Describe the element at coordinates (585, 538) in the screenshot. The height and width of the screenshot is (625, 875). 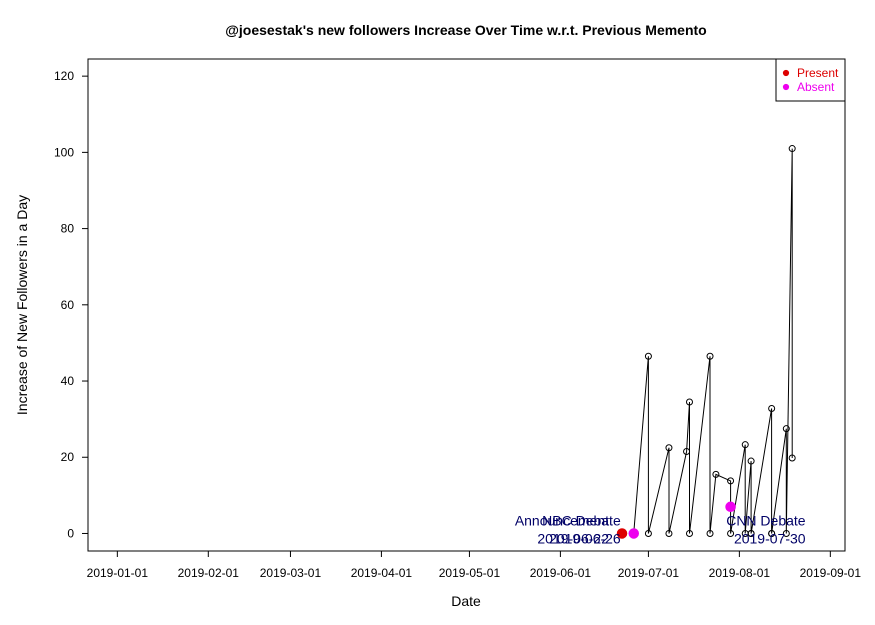
I see `annotation-date: 2019-06-26` at that location.